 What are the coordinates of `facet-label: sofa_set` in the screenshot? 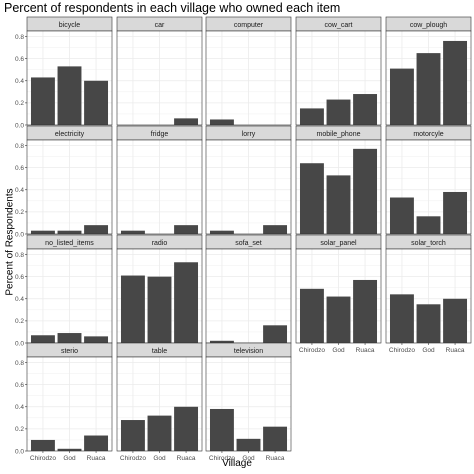 It's located at (248, 243).